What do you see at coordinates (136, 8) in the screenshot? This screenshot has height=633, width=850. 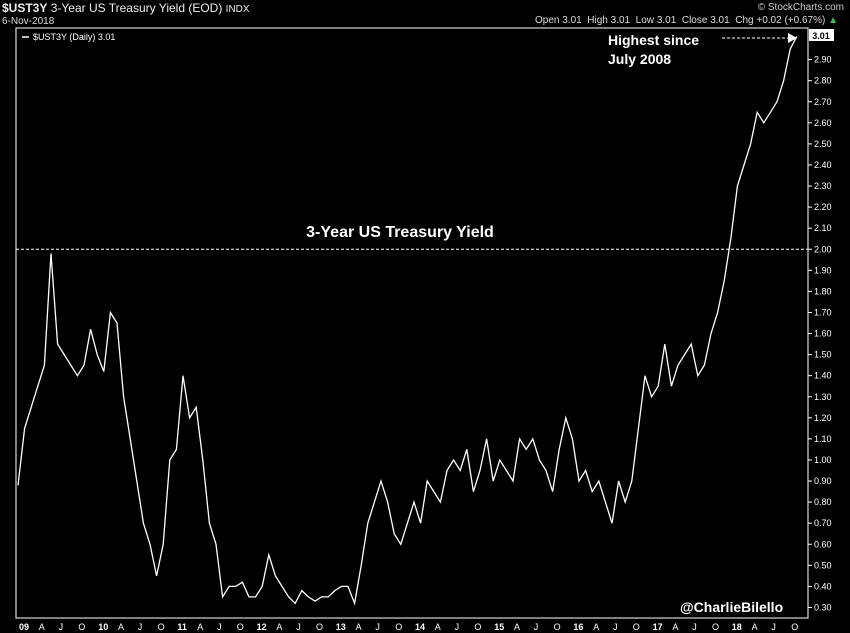 I see `chart-title: 3-Year US Treasury Yield (EOD)` at bounding box center [136, 8].